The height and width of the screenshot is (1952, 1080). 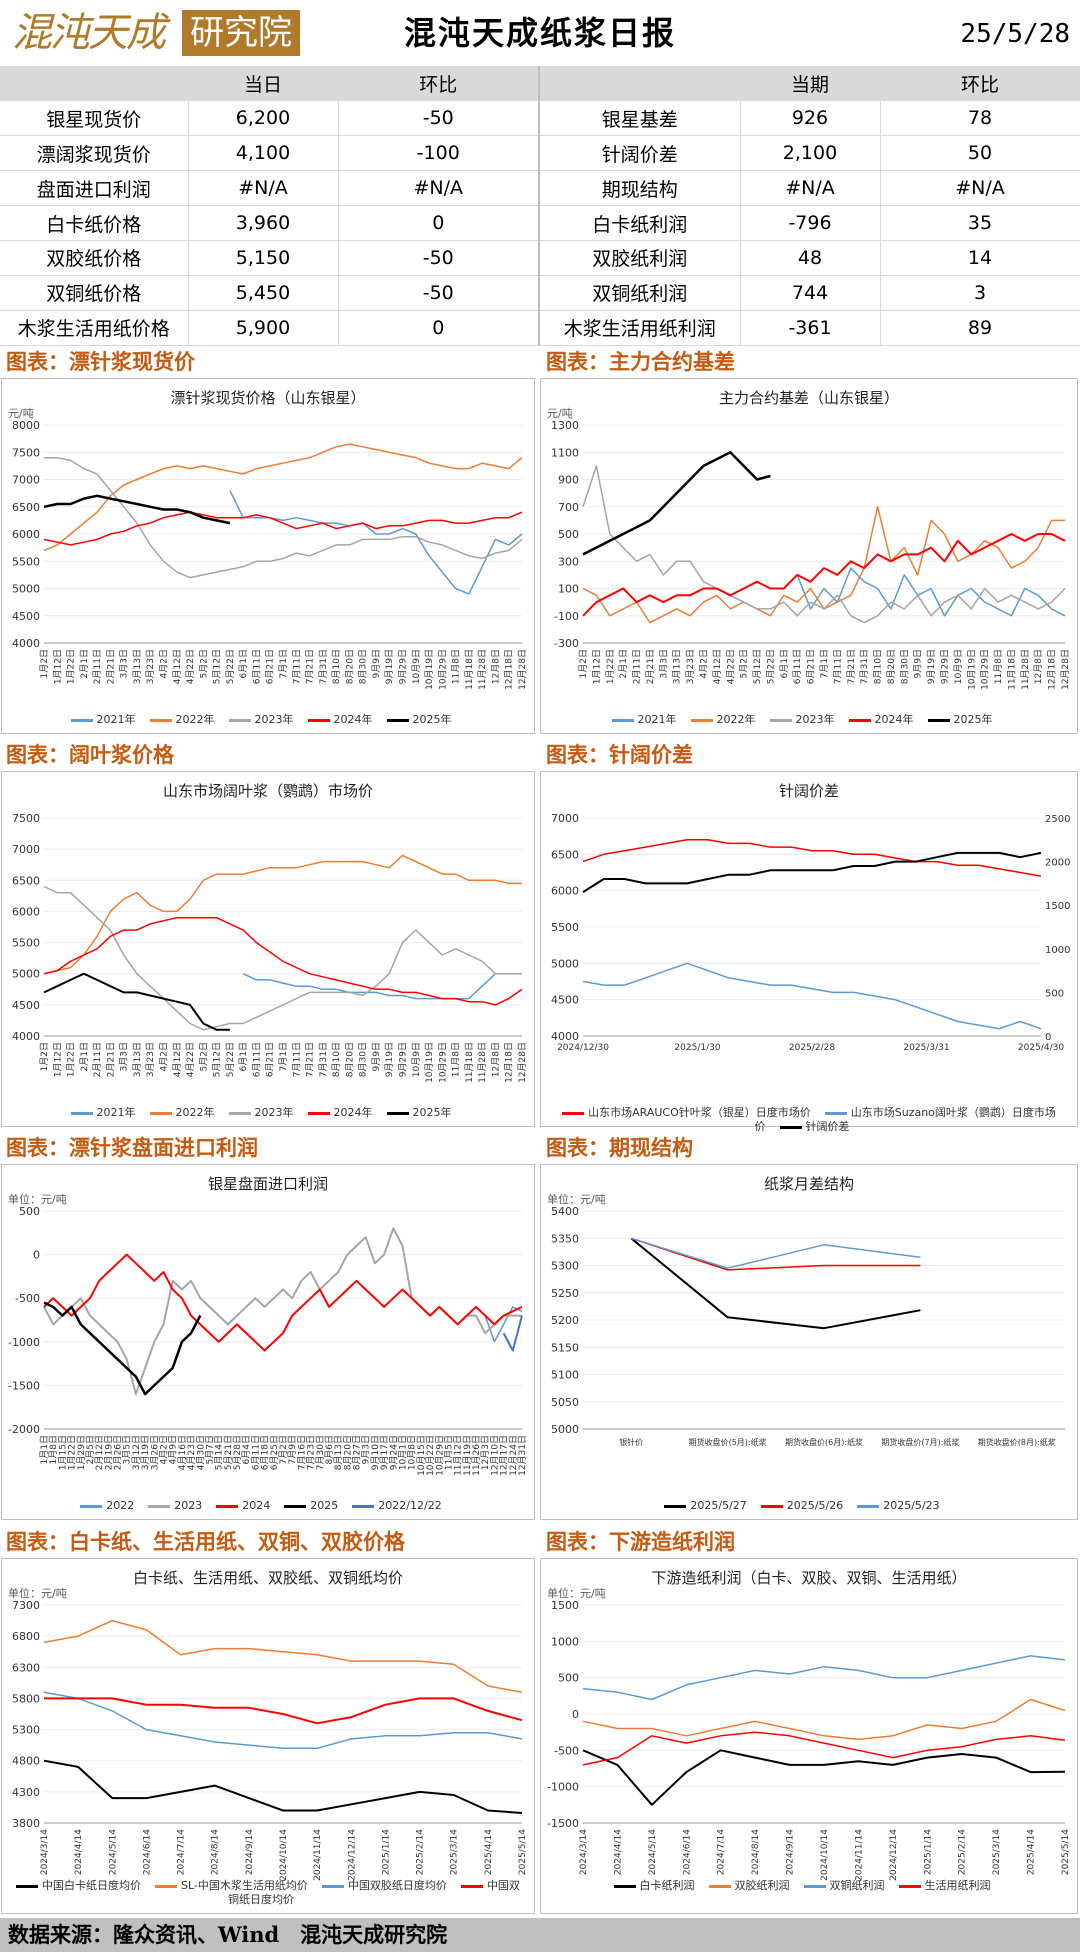 What do you see at coordinates (97, 1059) in the screenshot?
I see `x-tick-label: 2月11日` at bounding box center [97, 1059].